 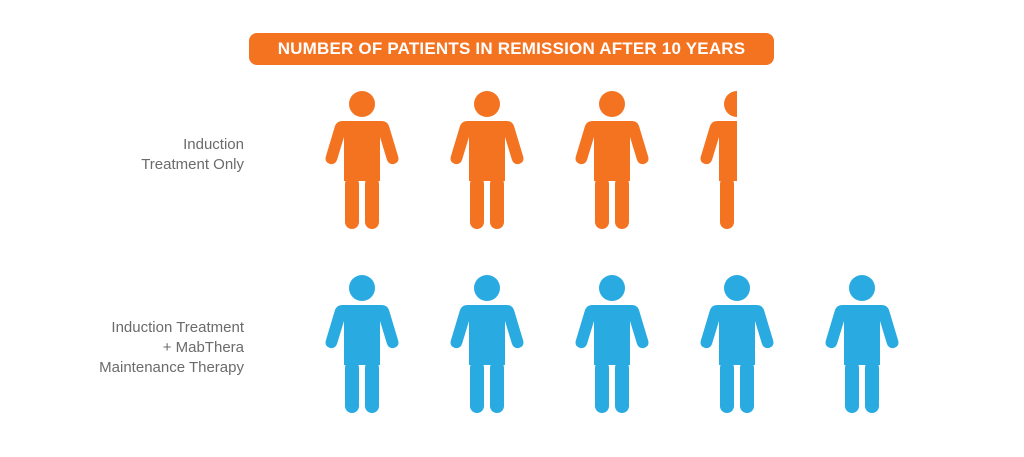 I want to click on row-label-line: + MabThera, so click(x=203, y=347).